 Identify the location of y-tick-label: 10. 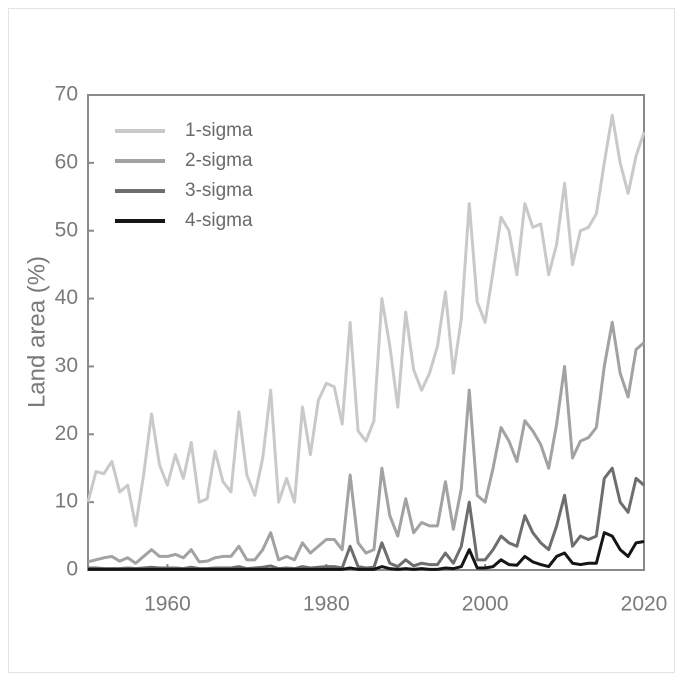
(66, 501).